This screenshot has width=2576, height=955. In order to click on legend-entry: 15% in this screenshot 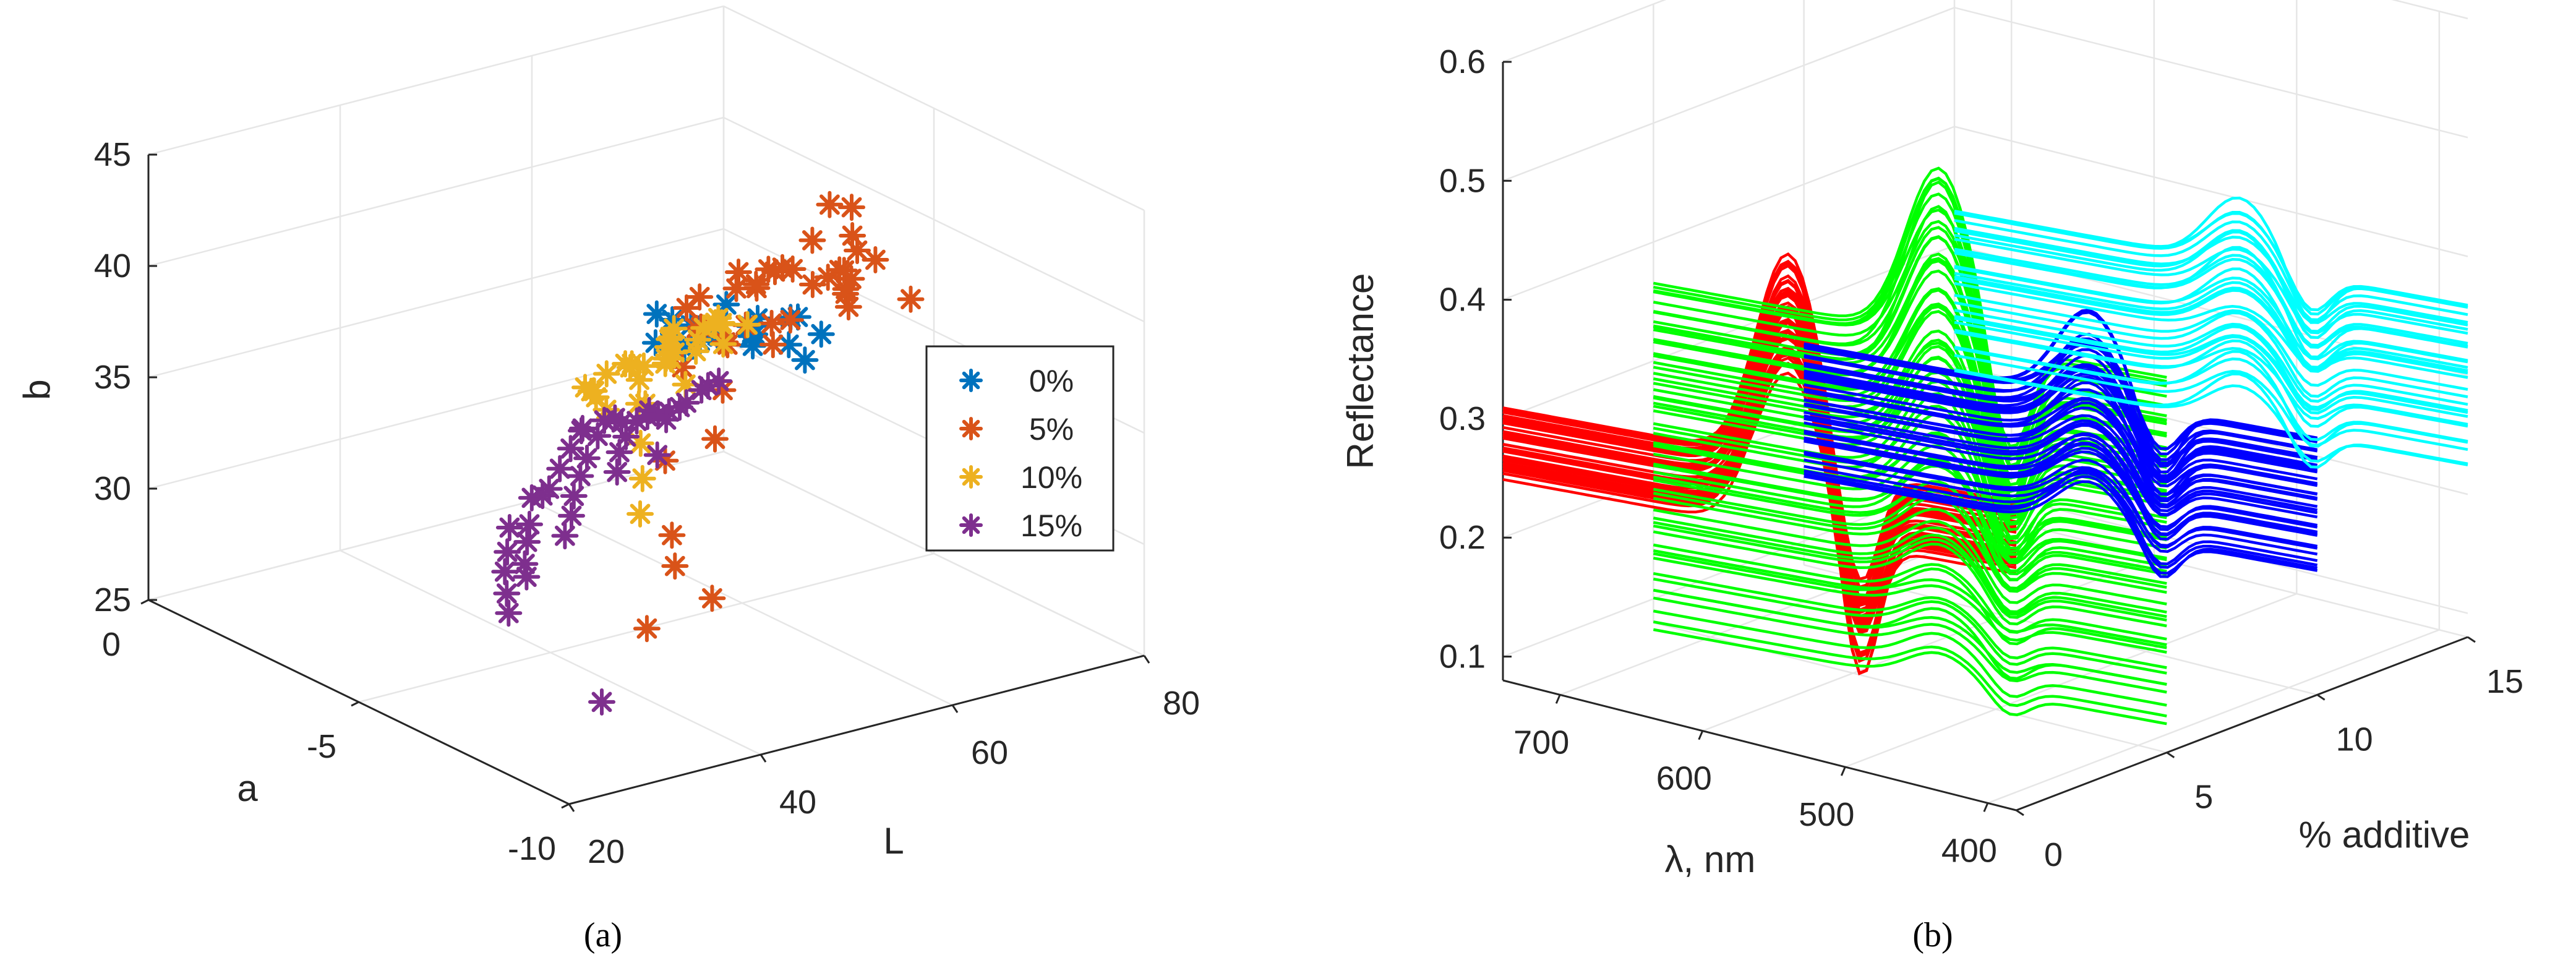, I will do `click(1051, 525)`.